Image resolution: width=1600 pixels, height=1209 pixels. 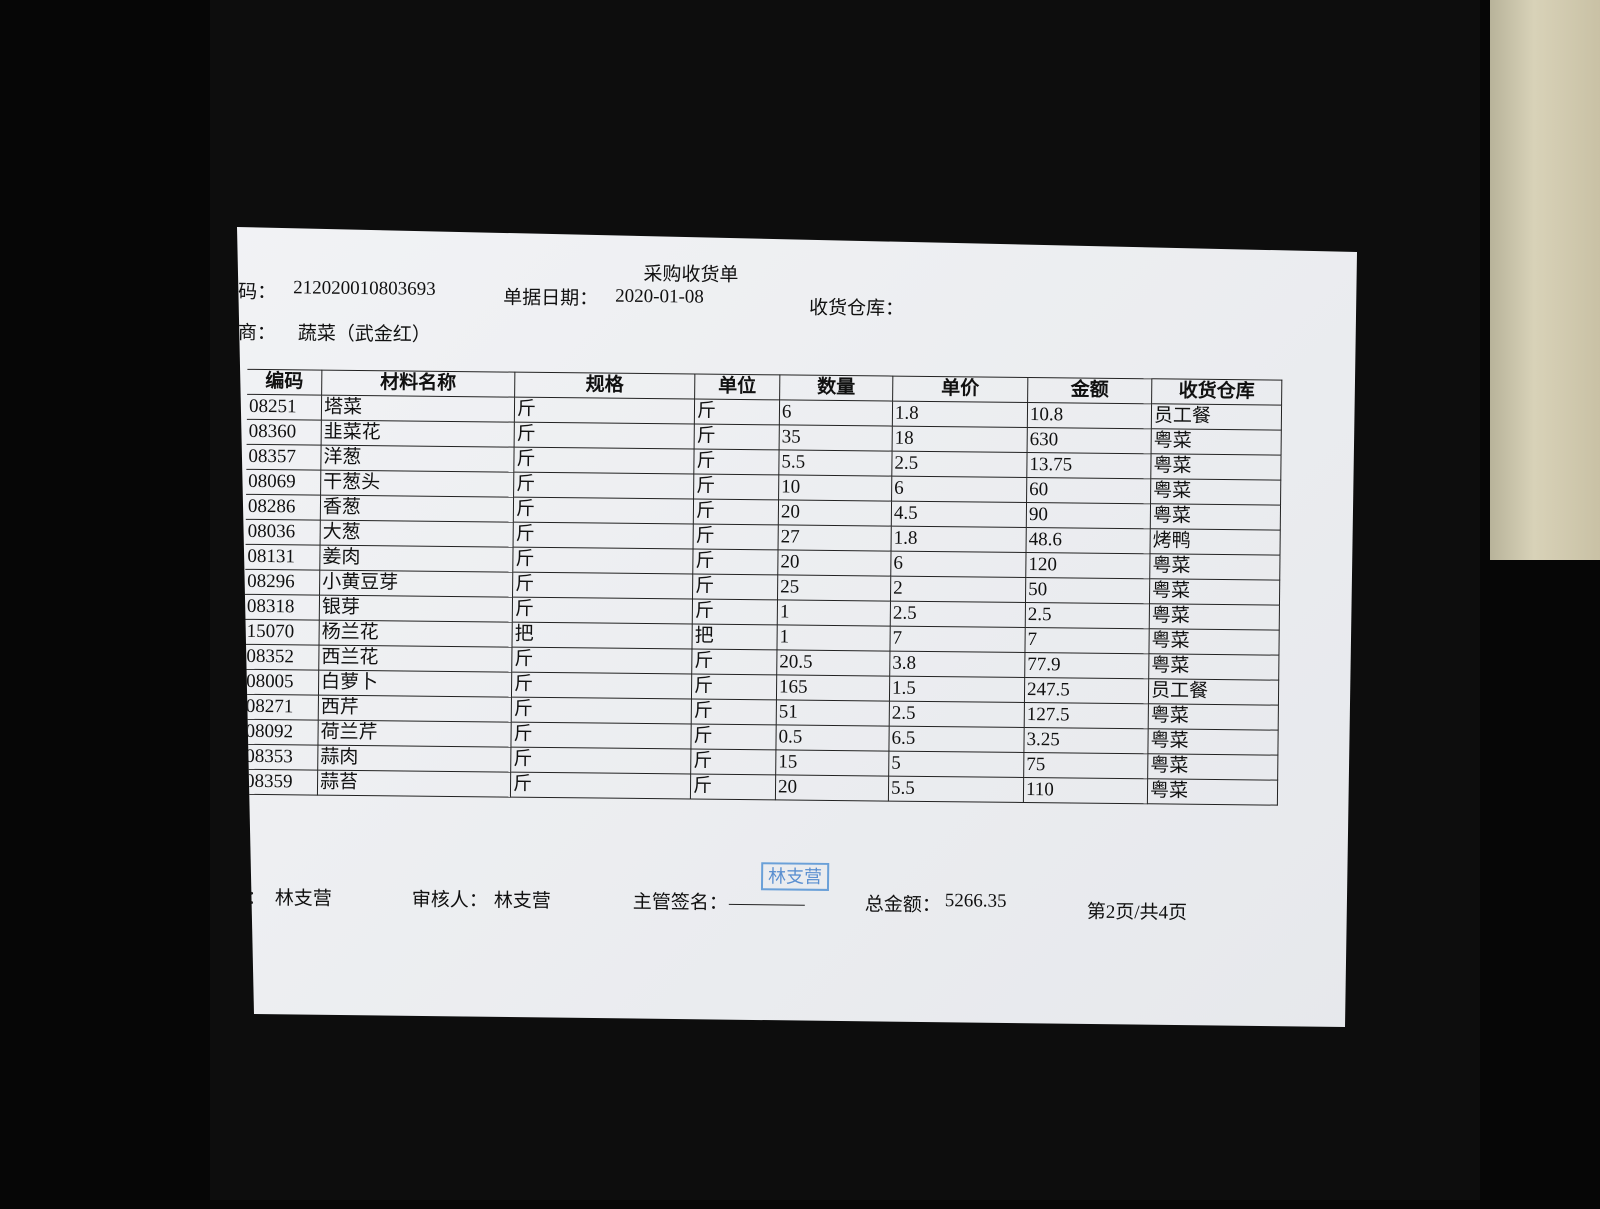 I want to click on column-header: 材料名称, so click(x=418, y=384).